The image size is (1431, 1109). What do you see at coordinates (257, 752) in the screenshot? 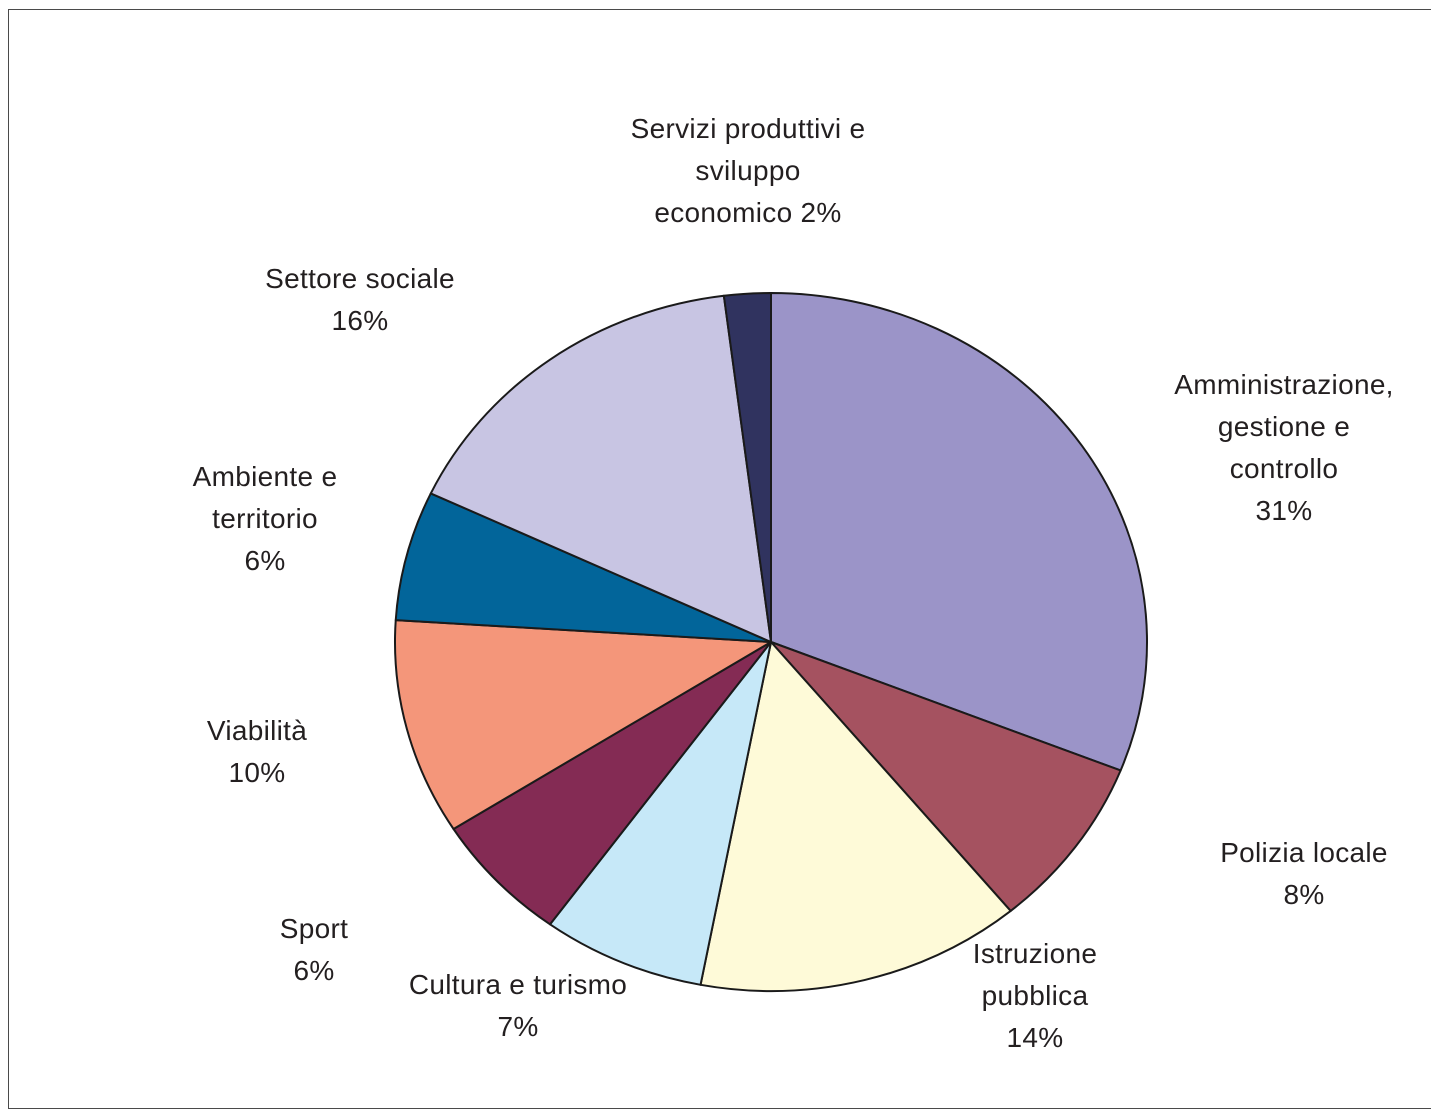
I see `slice-label-5: Viabilità 10%` at bounding box center [257, 752].